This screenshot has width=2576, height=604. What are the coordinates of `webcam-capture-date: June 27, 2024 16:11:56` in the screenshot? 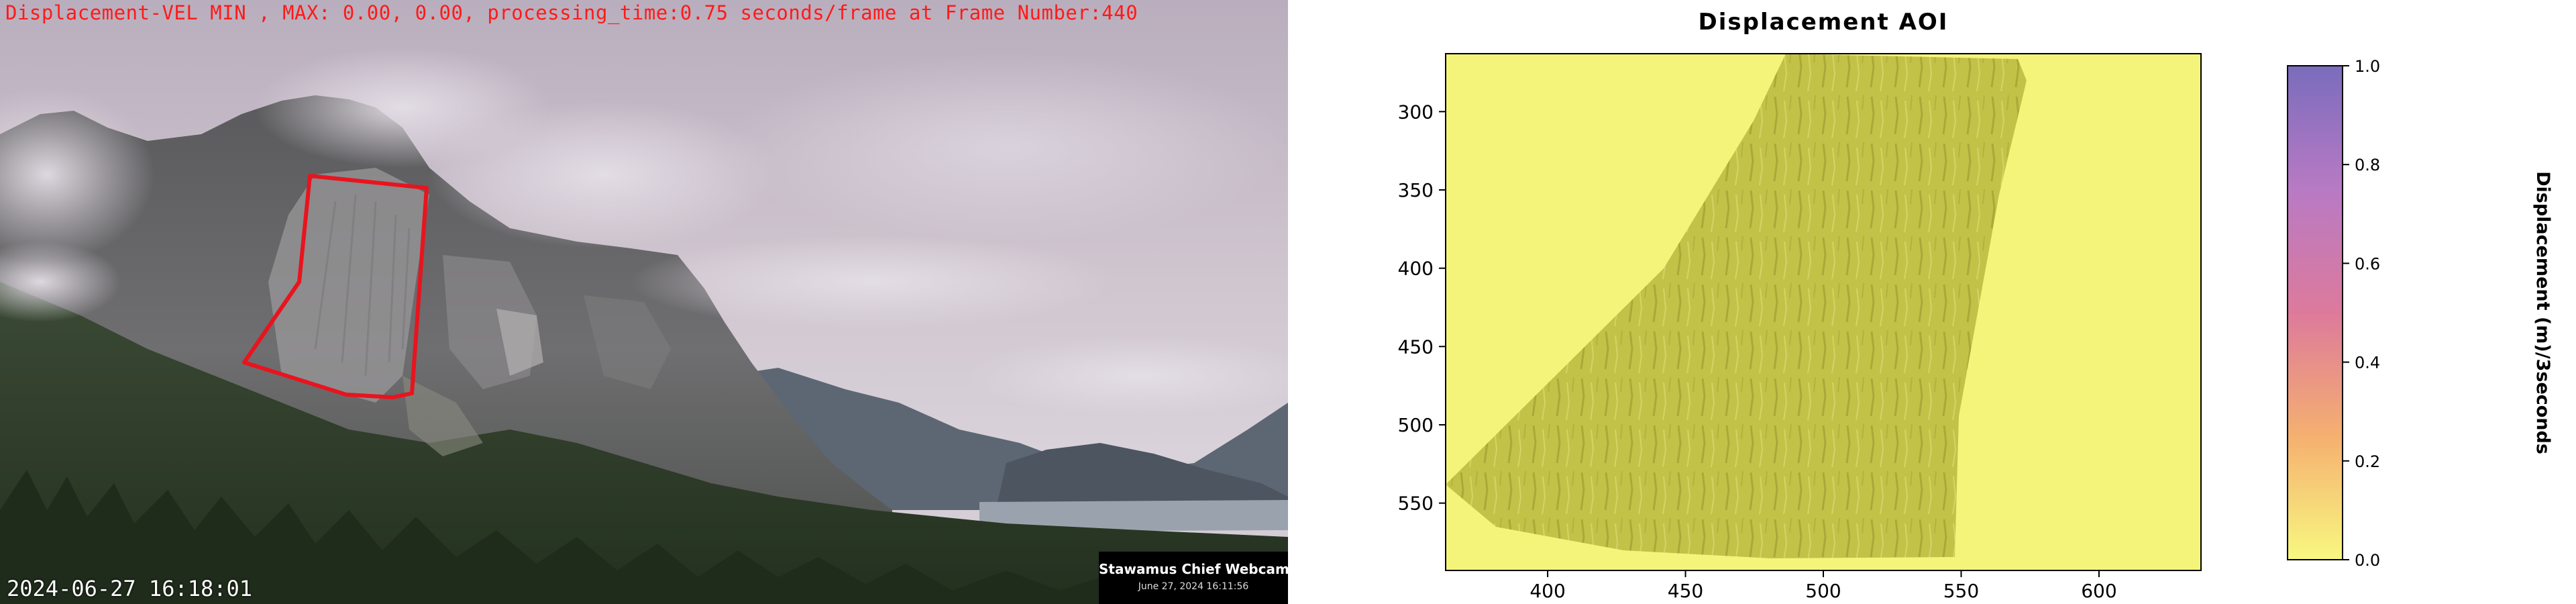 It's located at (1193, 586).